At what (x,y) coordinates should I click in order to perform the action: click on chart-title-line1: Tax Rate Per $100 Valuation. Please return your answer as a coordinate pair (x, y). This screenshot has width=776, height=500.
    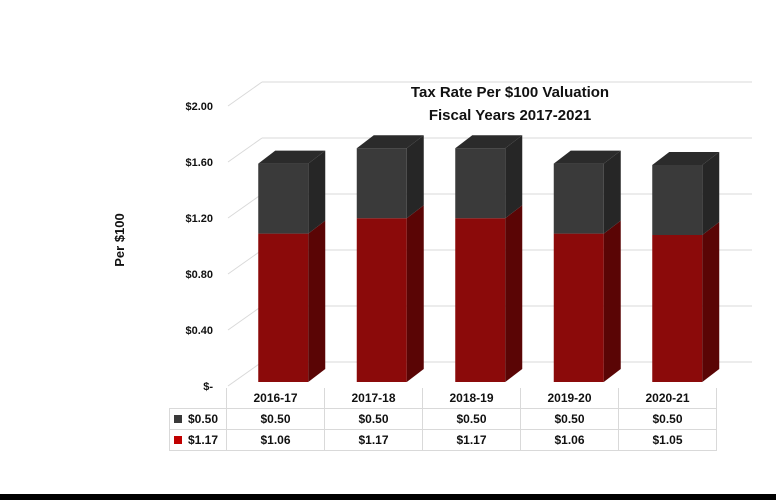
    Looking at the image, I should click on (510, 92).